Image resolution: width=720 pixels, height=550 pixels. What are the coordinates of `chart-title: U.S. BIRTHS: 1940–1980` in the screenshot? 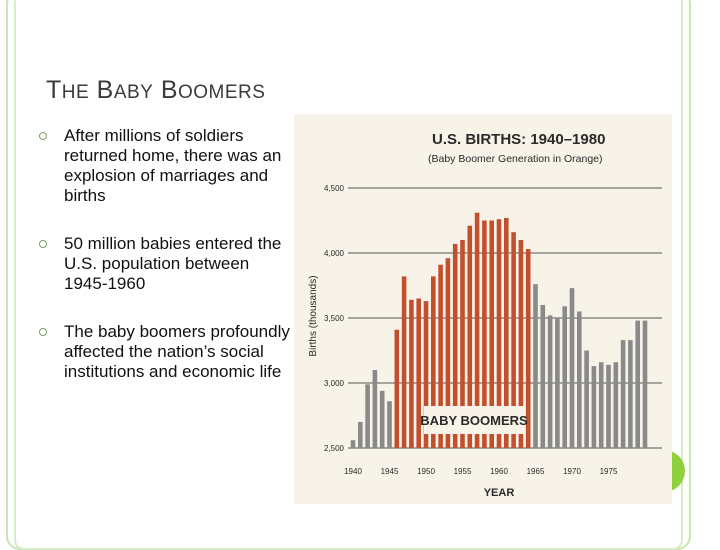 It's located at (518, 139).